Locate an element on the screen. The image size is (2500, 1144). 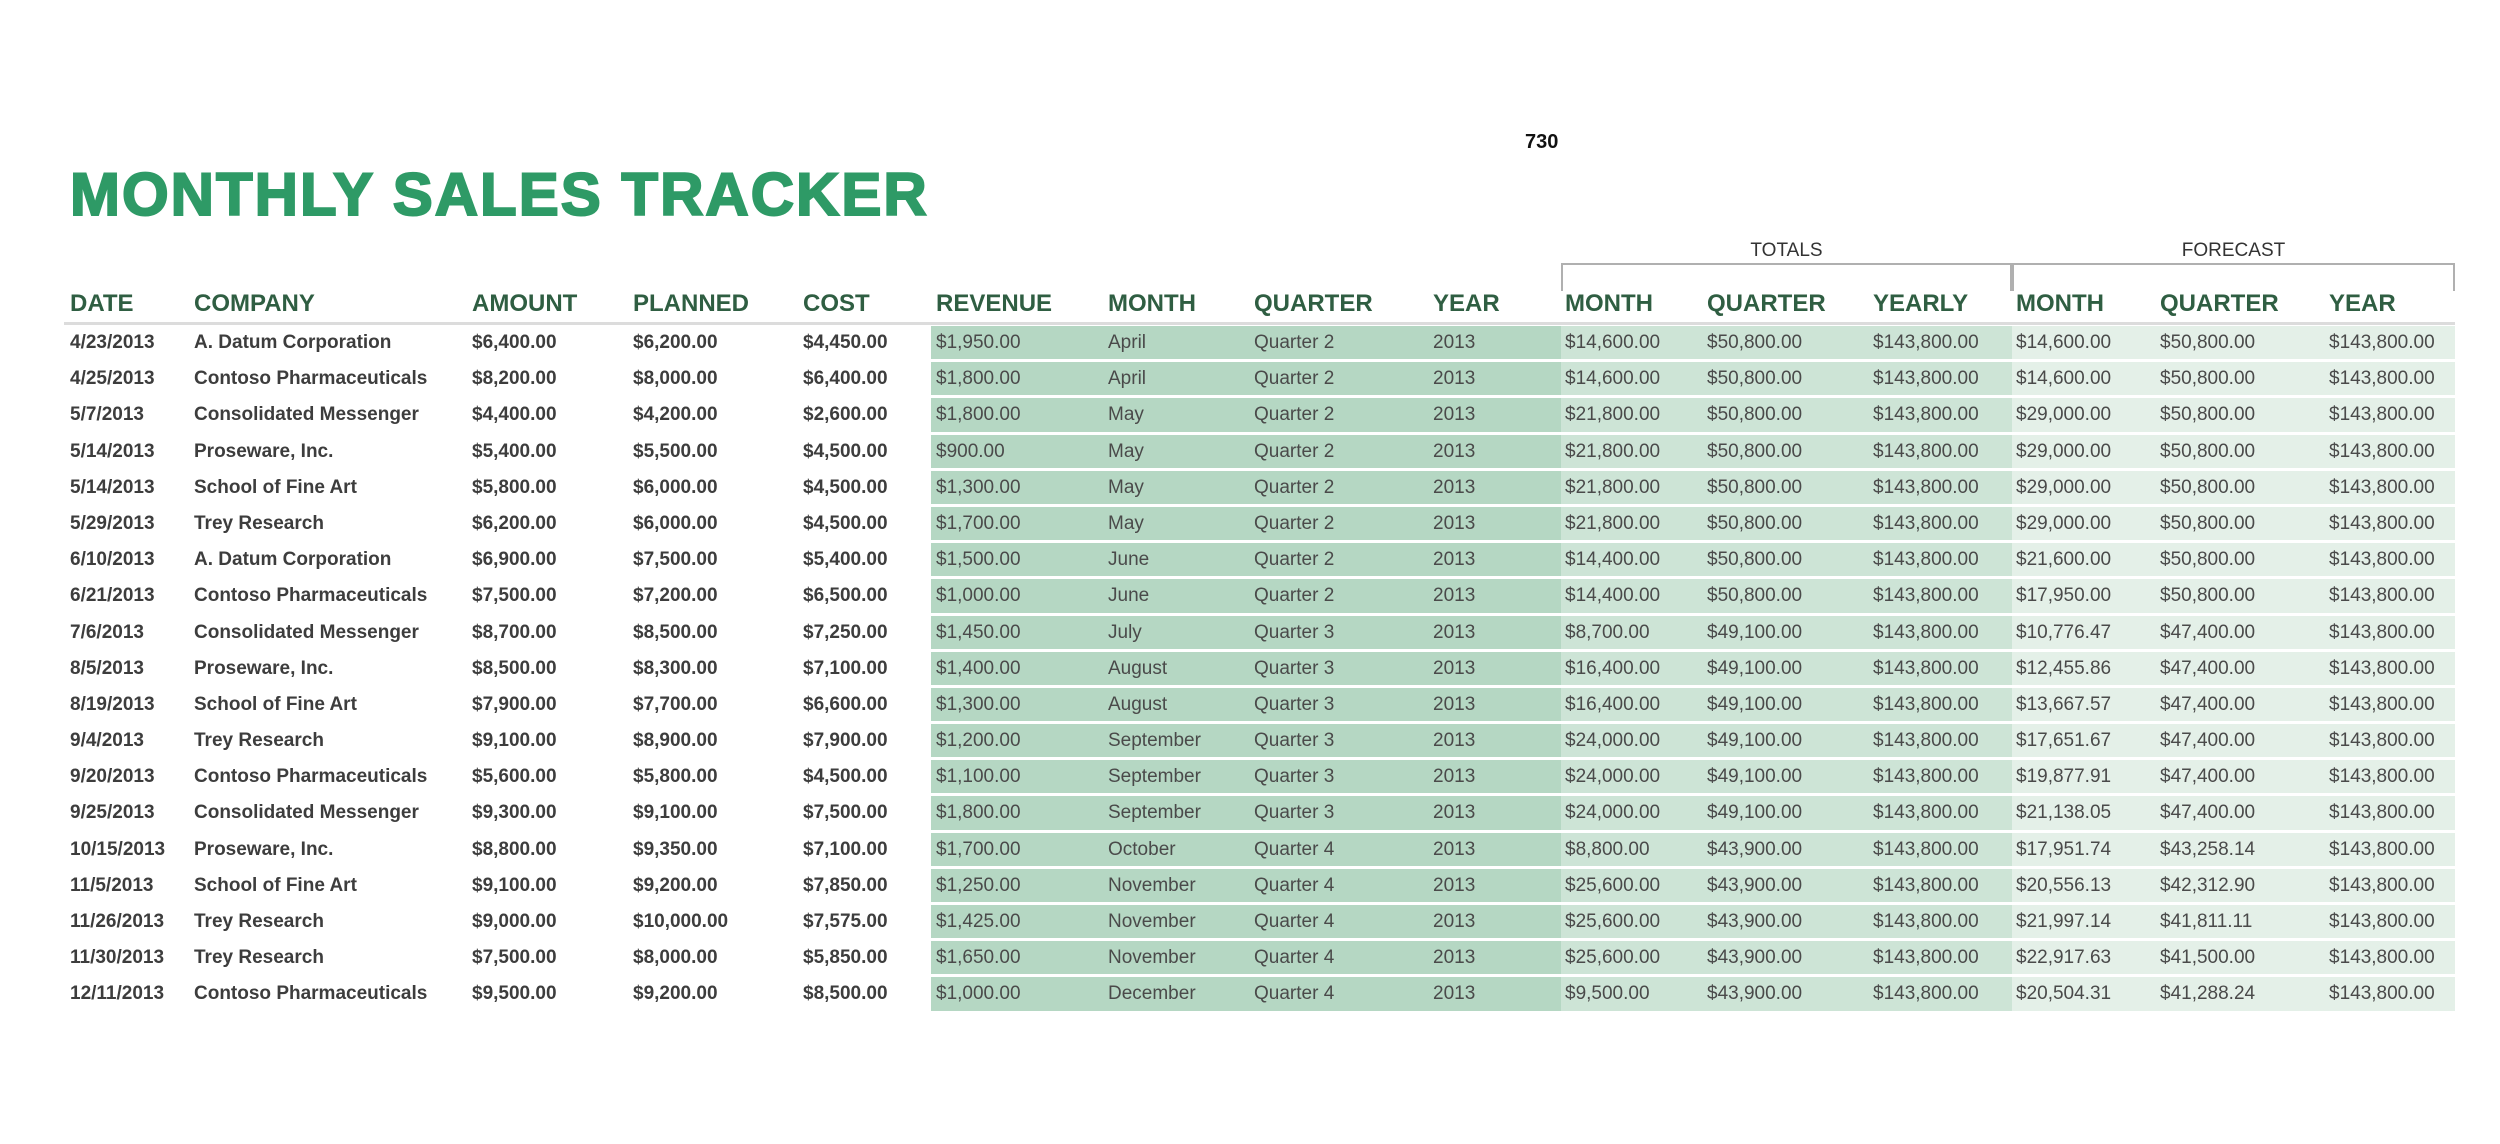
cell-planned: $8,300.00 is located at coordinates (675, 668).